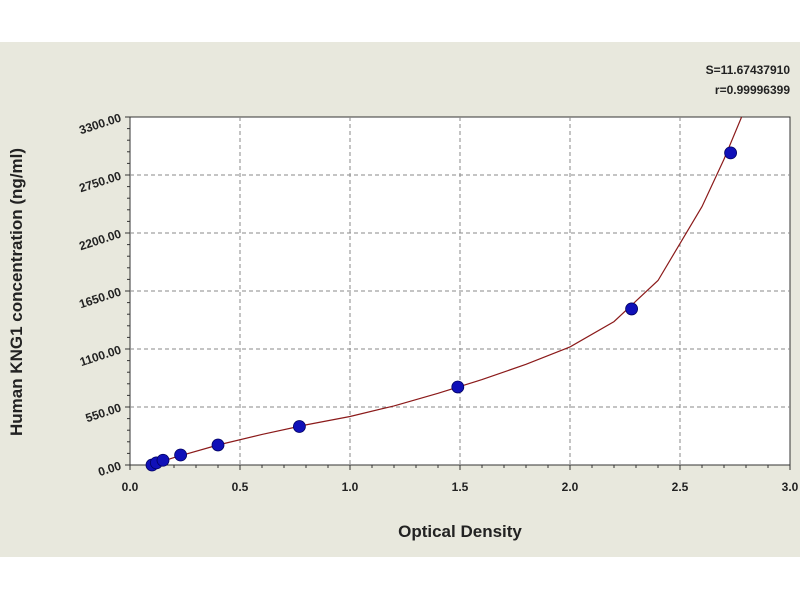 Image resolution: width=800 pixels, height=600 pixels. I want to click on y-tick-label: 2200.00, so click(100, 239).